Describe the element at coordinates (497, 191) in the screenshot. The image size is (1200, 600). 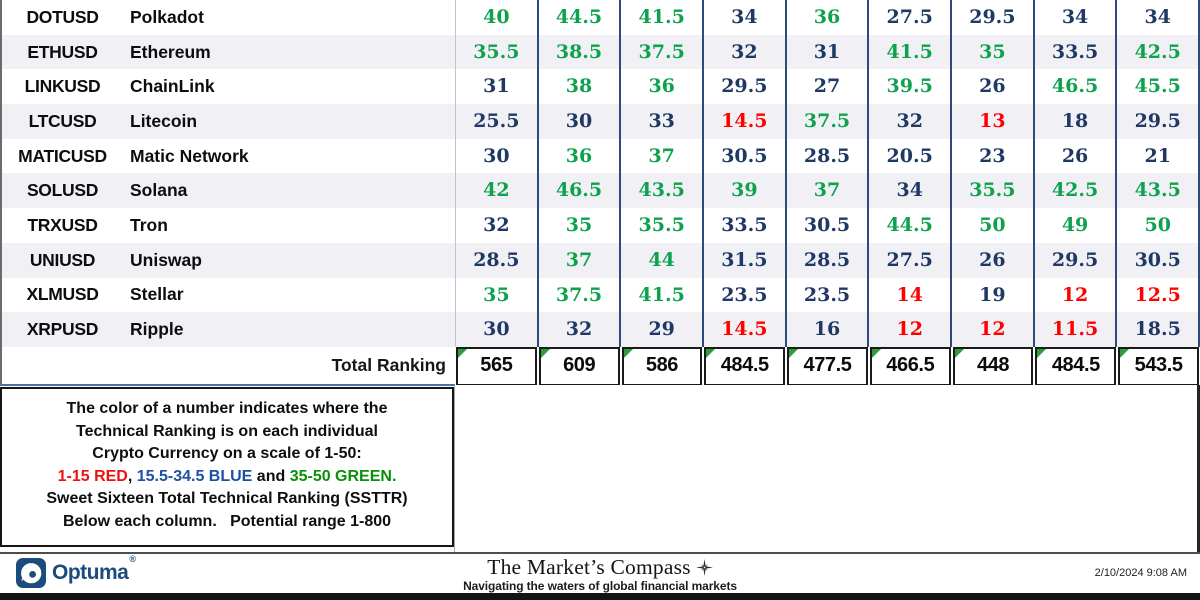
I see `ranking-cell: 42` at that location.